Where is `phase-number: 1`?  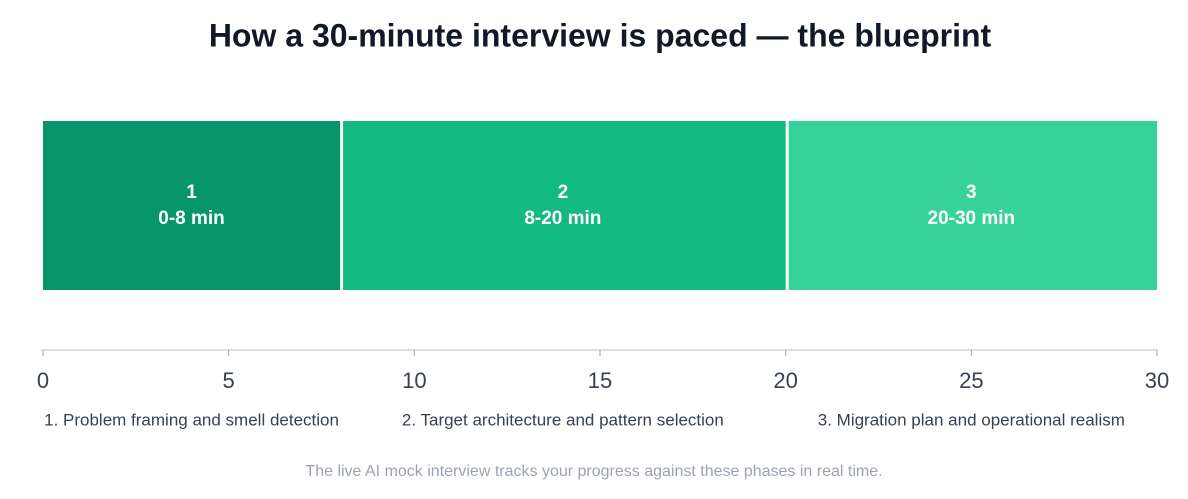
phase-number: 1 is located at coordinates (191, 192).